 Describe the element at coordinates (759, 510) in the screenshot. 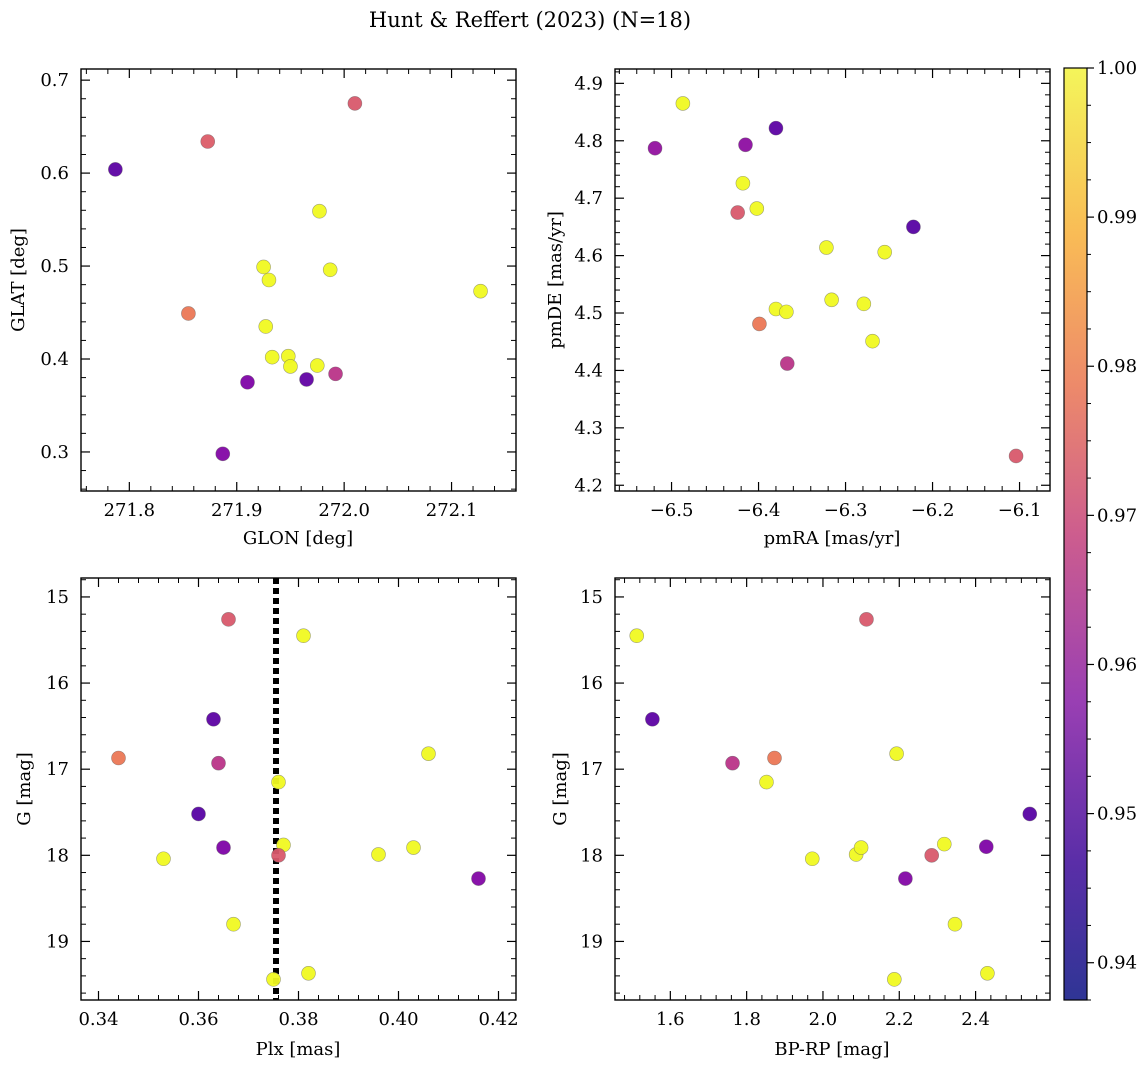

I see `pmra-pmde-xtick-label: −6.4` at that location.